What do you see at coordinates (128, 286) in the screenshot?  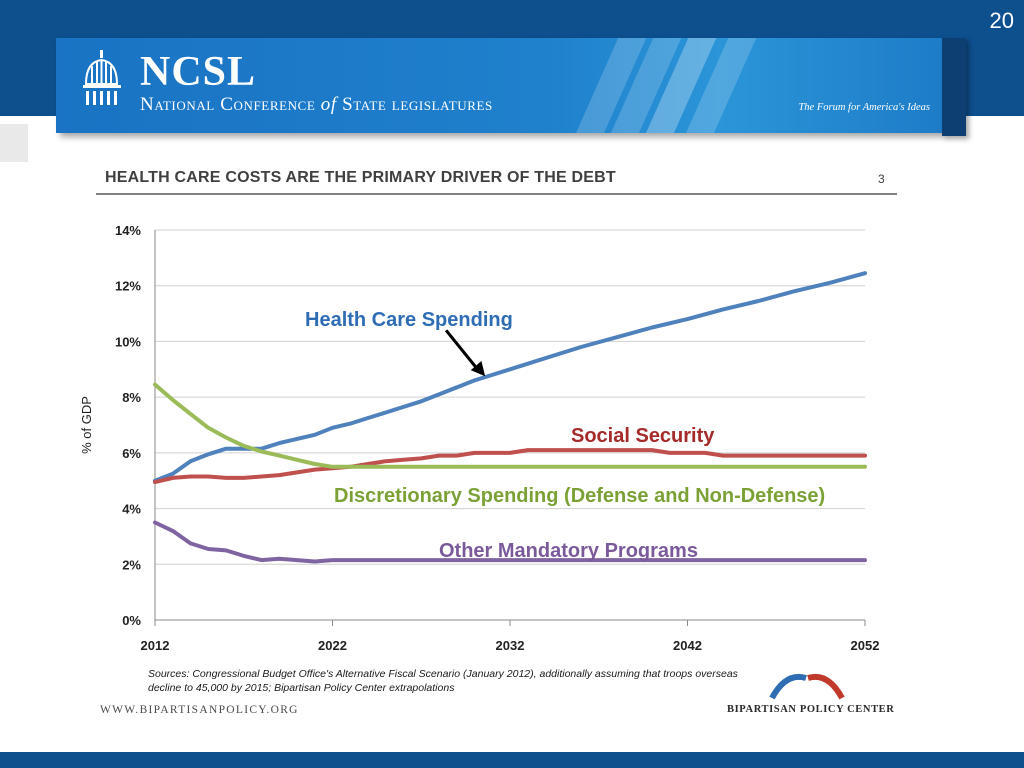 I see `y-tick-label: 12%` at bounding box center [128, 286].